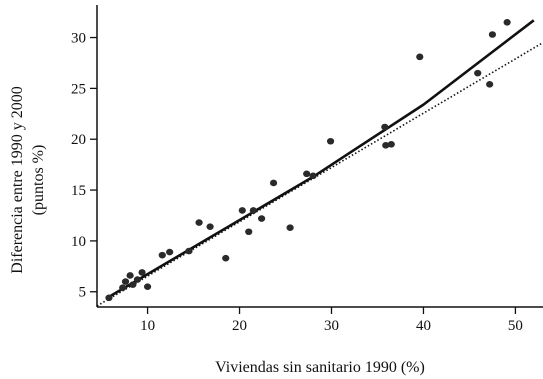  Describe the element at coordinates (17, 179) in the screenshot. I see `y-axis-title-line1: Diferencia entre 1990 y 2000` at that location.